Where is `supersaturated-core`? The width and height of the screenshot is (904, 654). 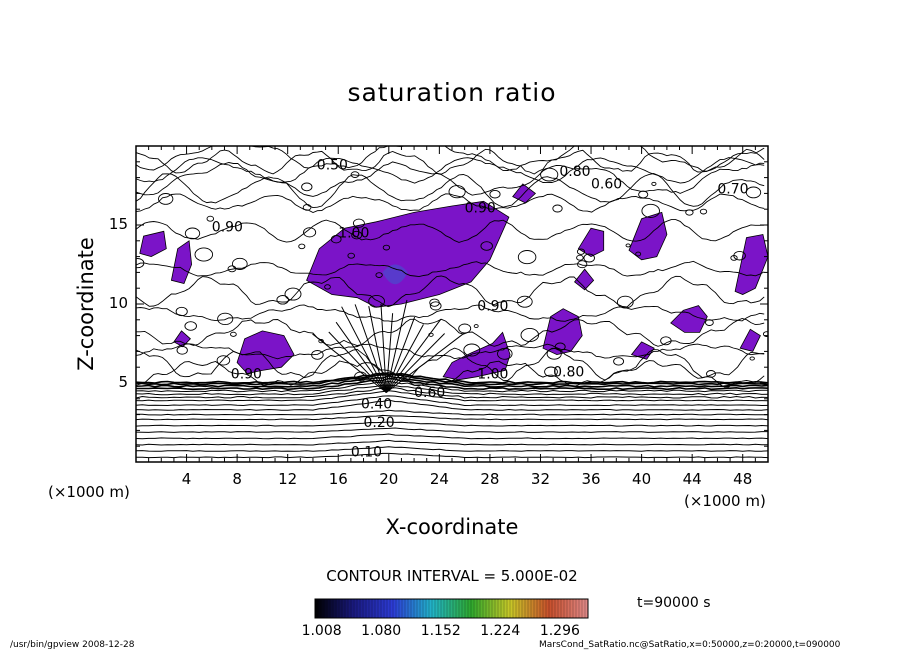 supersaturated-core is located at coordinates (395, 274).